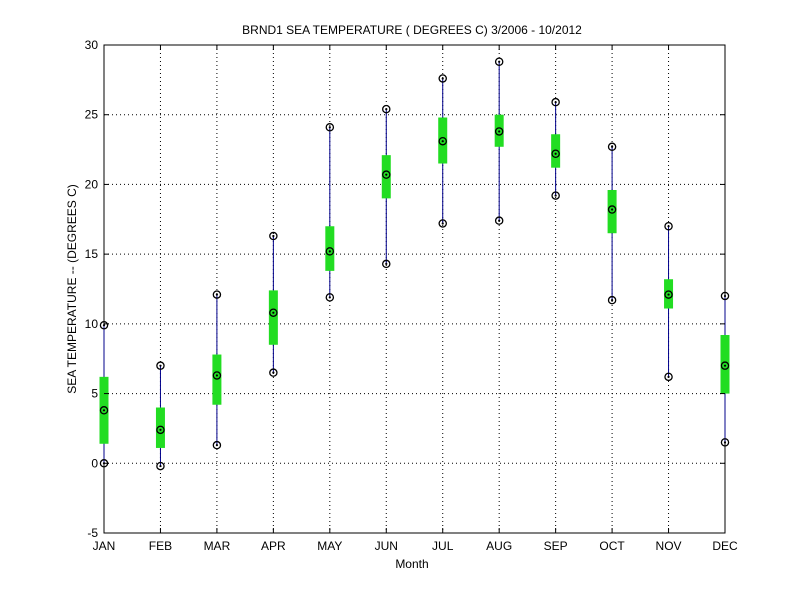  What do you see at coordinates (669, 546) in the screenshot?
I see `x-tick-label: NOV` at bounding box center [669, 546].